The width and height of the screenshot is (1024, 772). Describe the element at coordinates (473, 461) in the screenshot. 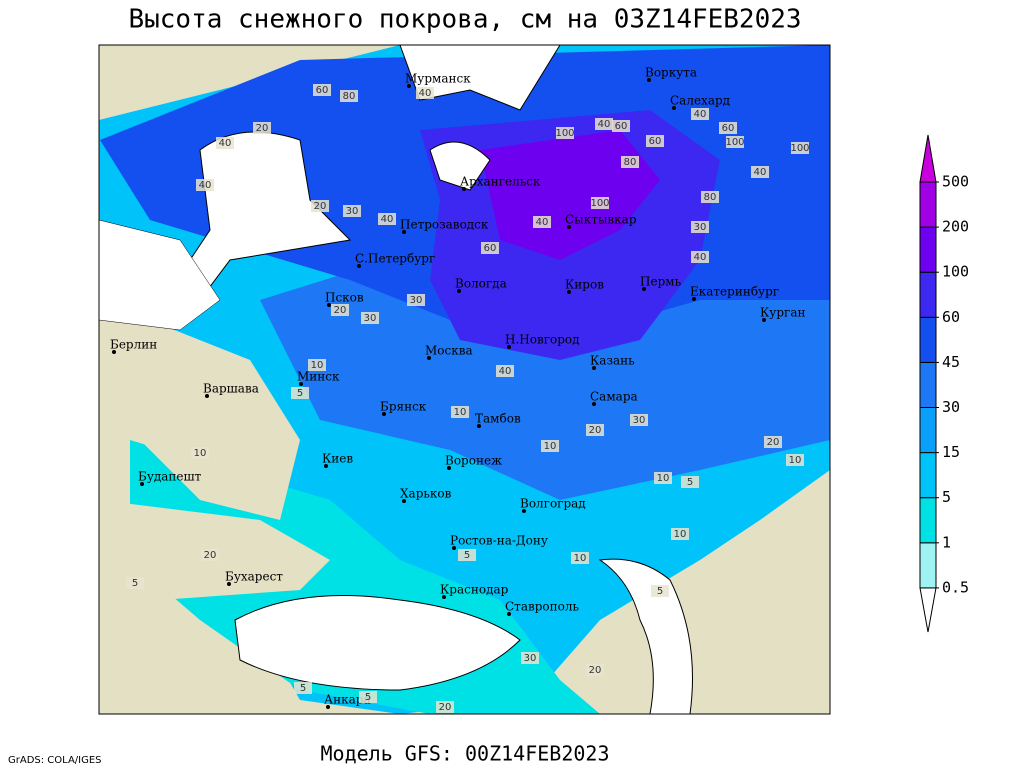

I see `city-label: Воронеж` at that location.